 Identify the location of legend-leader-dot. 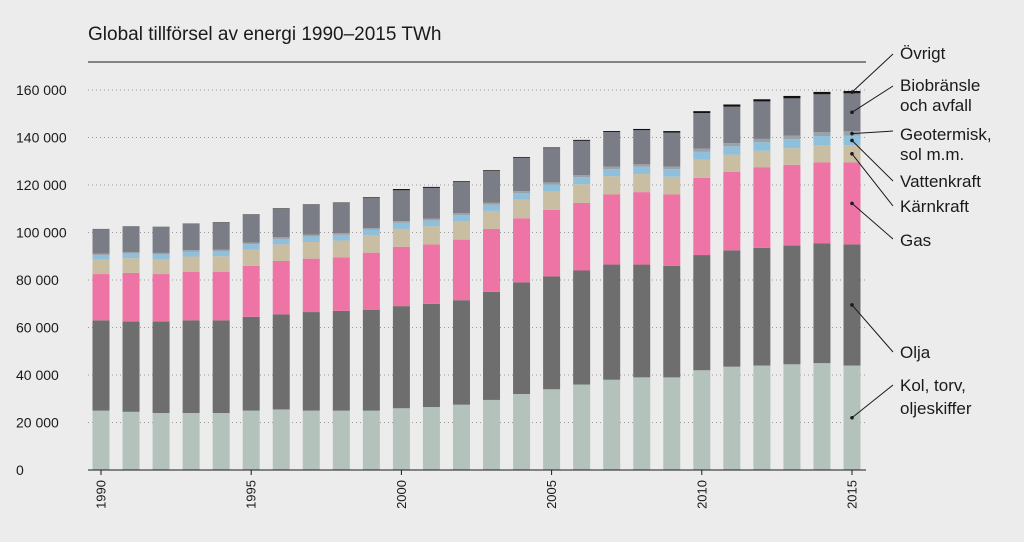
(852, 140).